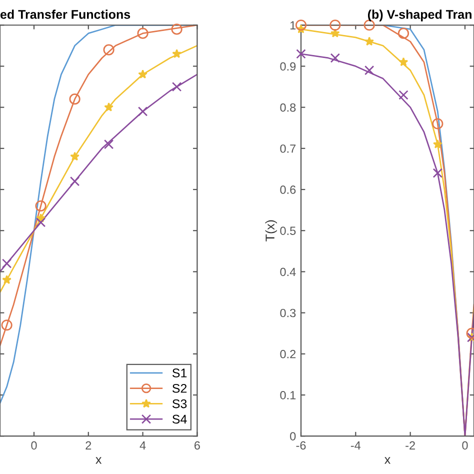  I want to click on x-tick-label: 2, so click(89, 445).